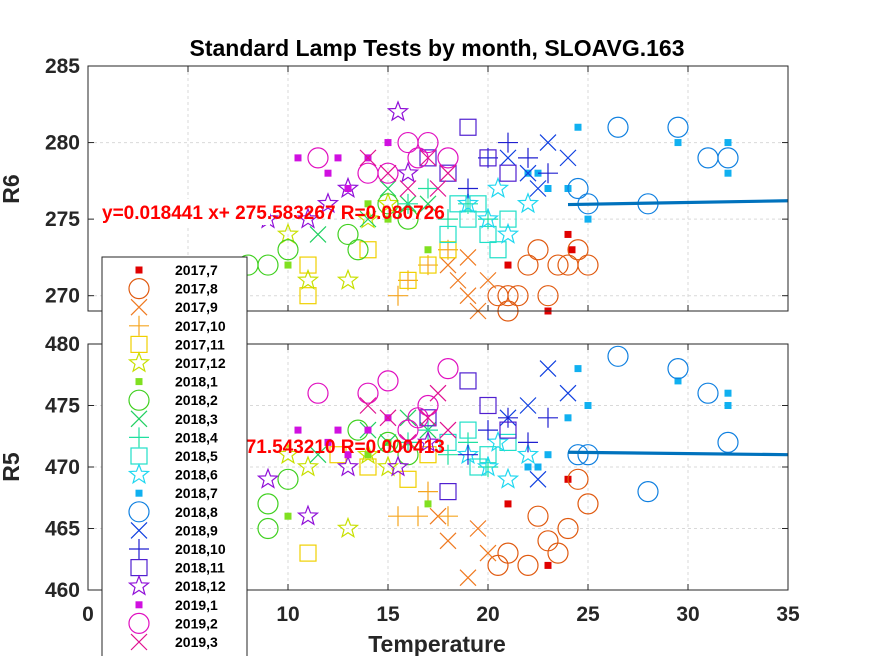 This screenshot has height=656, width=875. I want to click on legend-item-2017-9: 2017,9, so click(174, 307).